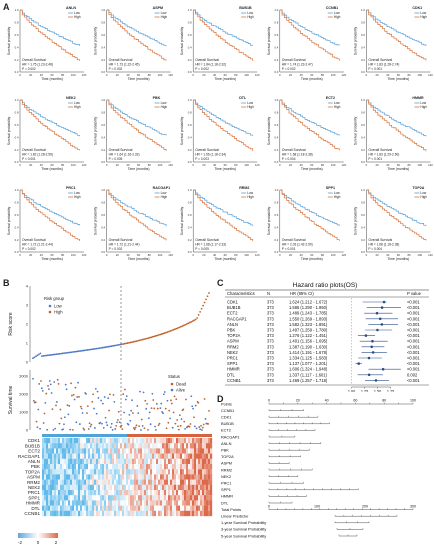  Describe the element at coordinates (190, 47) in the screenshot. I see `km-ytick-label: 0.4` at that location.